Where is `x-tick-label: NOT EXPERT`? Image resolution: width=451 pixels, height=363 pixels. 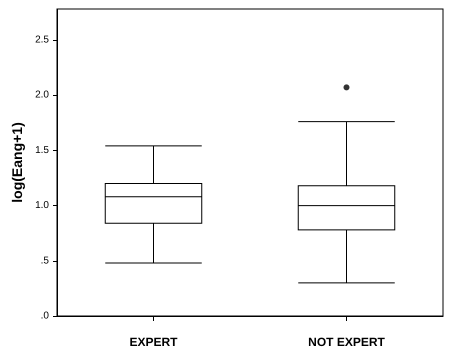 x-tick-label: NOT EXPERT is located at coordinates (347, 342).